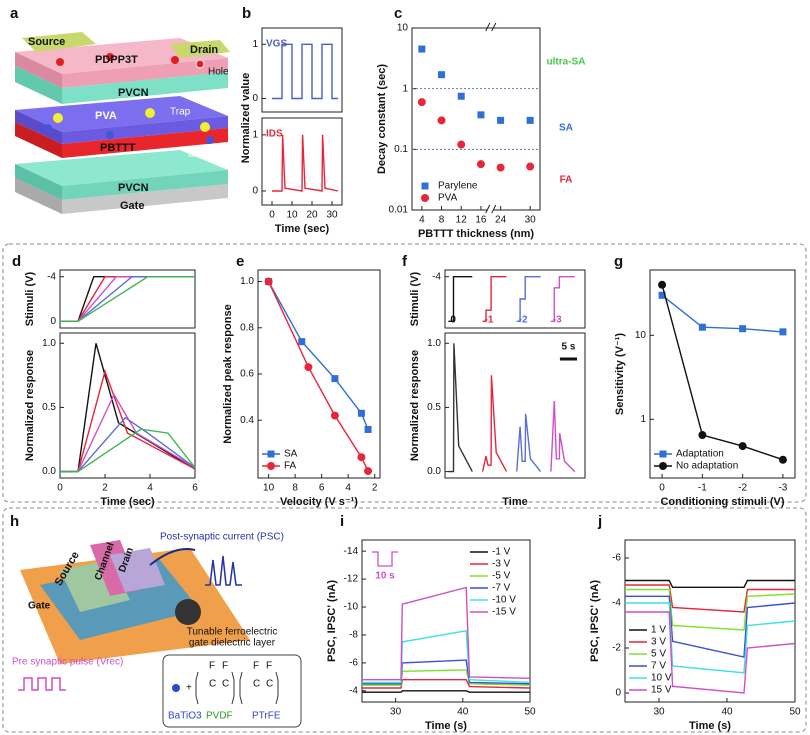 The height and width of the screenshot is (735, 810). I want to click on x-tick-label: 2, so click(375, 488).